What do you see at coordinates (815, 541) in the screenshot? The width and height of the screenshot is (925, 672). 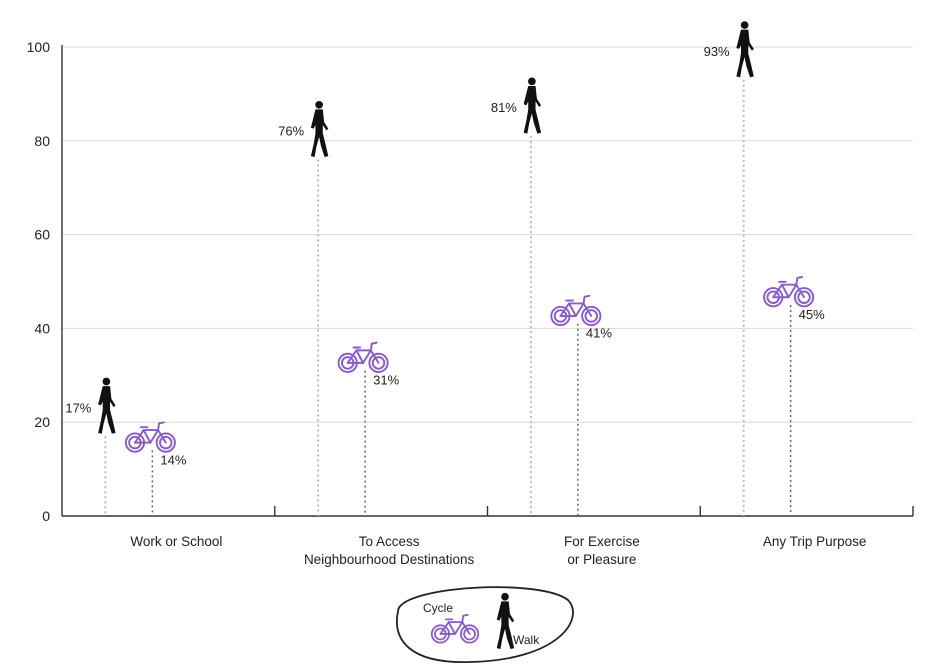 I see `category-label: Any Trip Purpose` at bounding box center [815, 541].